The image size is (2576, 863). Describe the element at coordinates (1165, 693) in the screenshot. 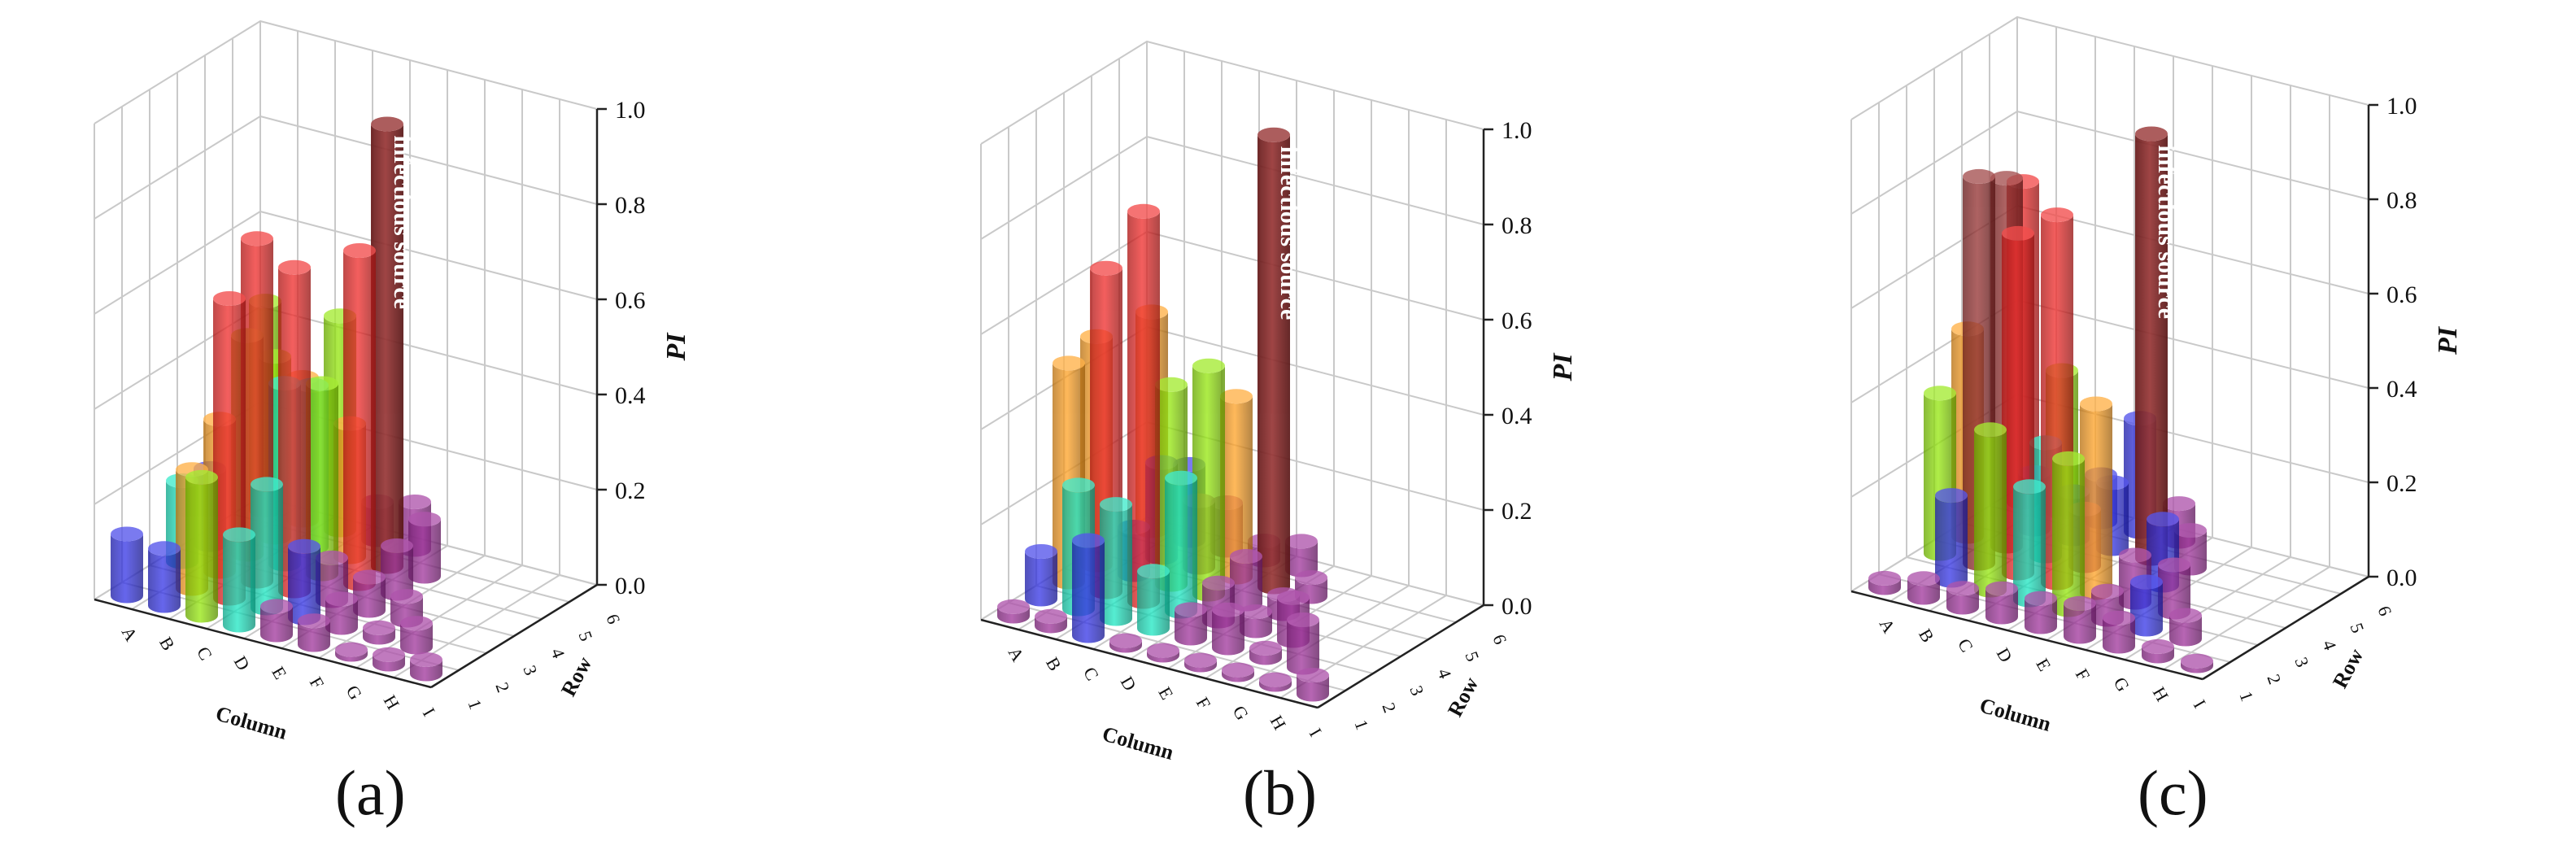

I see `x-tick-label: E` at that location.